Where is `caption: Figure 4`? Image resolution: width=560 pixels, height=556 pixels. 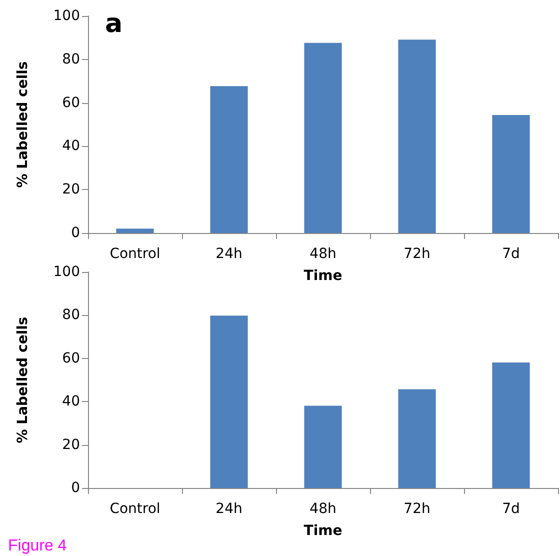 caption: Figure 4 is located at coordinates (37, 546).